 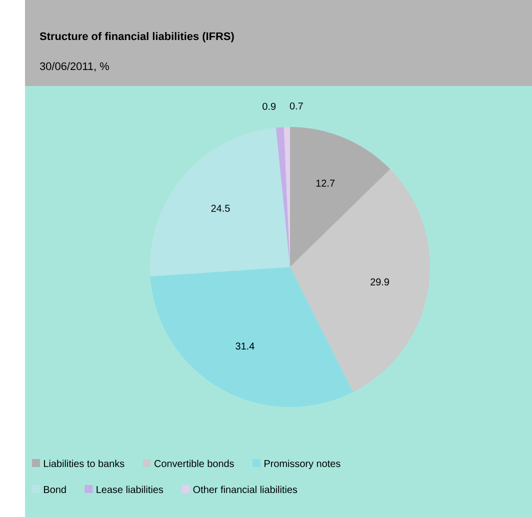 What do you see at coordinates (137, 37) in the screenshot?
I see `chart-title: Structure of financial liabilities (IFRS)` at bounding box center [137, 37].